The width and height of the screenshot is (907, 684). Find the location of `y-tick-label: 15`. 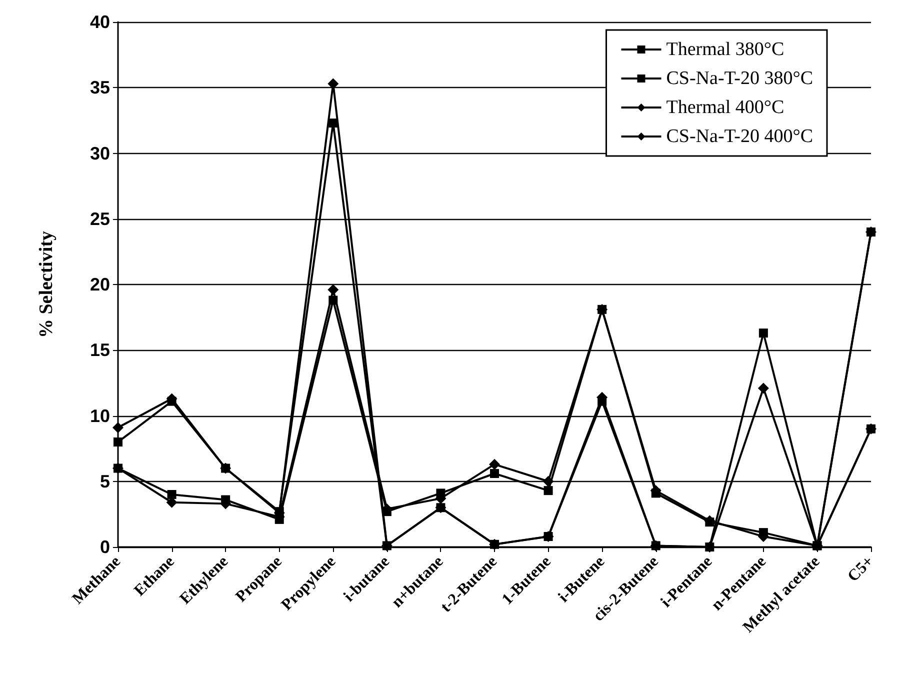

y-tick-label: 15 is located at coordinates (100, 350).